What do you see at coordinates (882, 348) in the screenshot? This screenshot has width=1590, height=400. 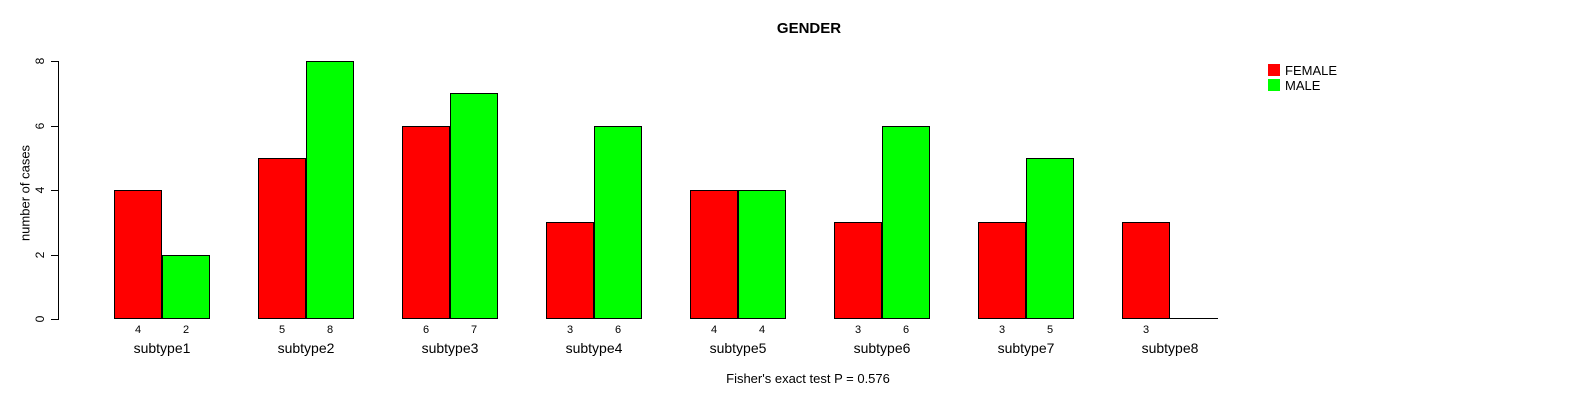 I see `category-label-subtype6: subtype6` at bounding box center [882, 348].